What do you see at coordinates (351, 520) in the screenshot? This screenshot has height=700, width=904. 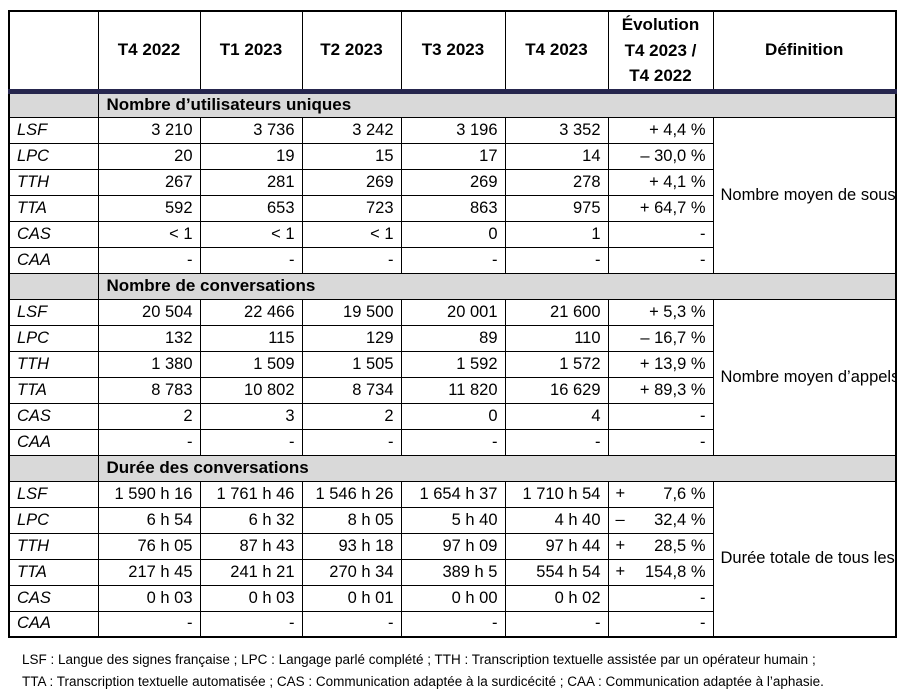 I see `value-cell: 8 h 05` at bounding box center [351, 520].